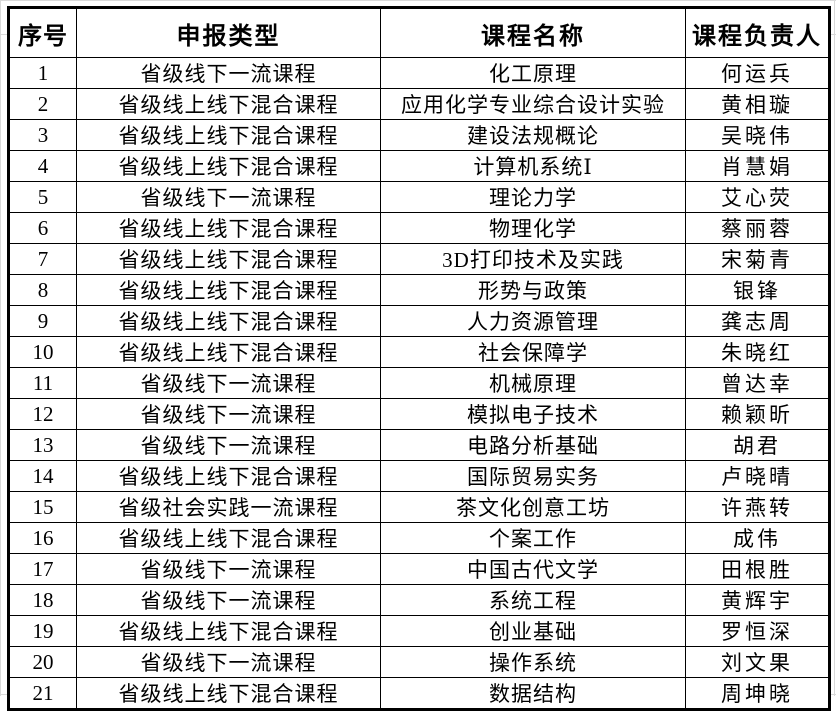  What do you see at coordinates (42, 135) in the screenshot?
I see `cell-index: 3` at bounding box center [42, 135].